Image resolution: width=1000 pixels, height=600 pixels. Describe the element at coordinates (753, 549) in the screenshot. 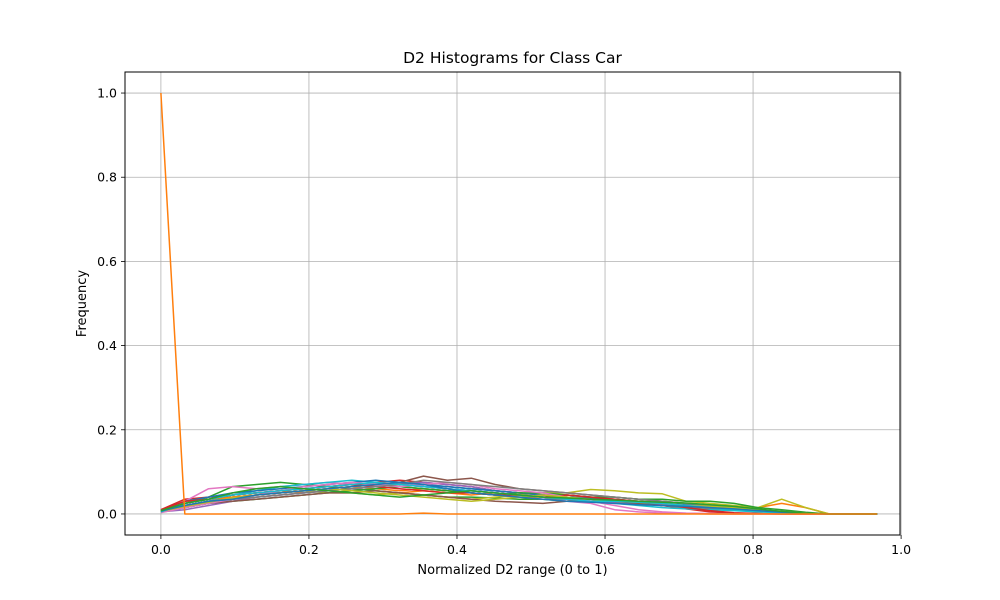

I see `x-tick-label: 0.8` at that location.